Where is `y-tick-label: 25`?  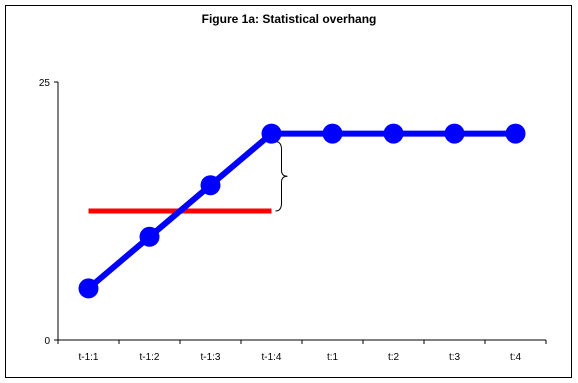
y-tick-label: 25 is located at coordinates (45, 83).